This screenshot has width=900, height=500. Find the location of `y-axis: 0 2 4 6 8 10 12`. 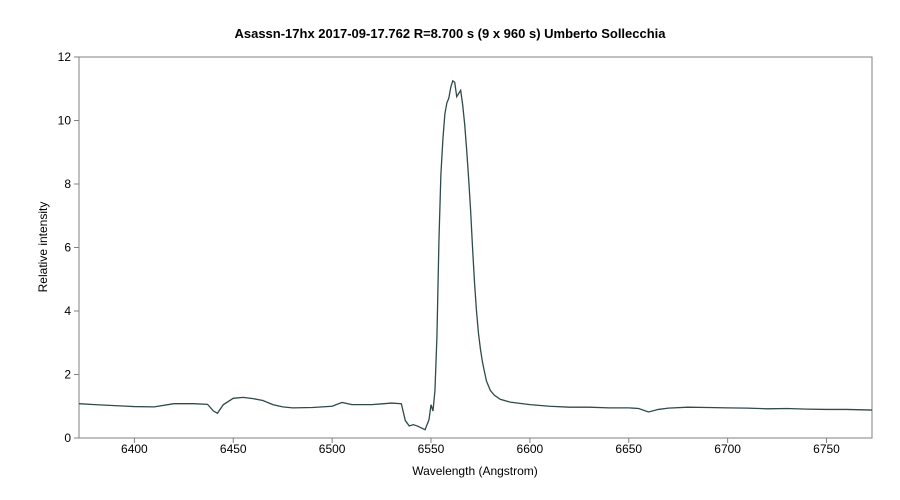

y-axis: 0 2 4 6 8 10 12 is located at coordinates (68, 247).